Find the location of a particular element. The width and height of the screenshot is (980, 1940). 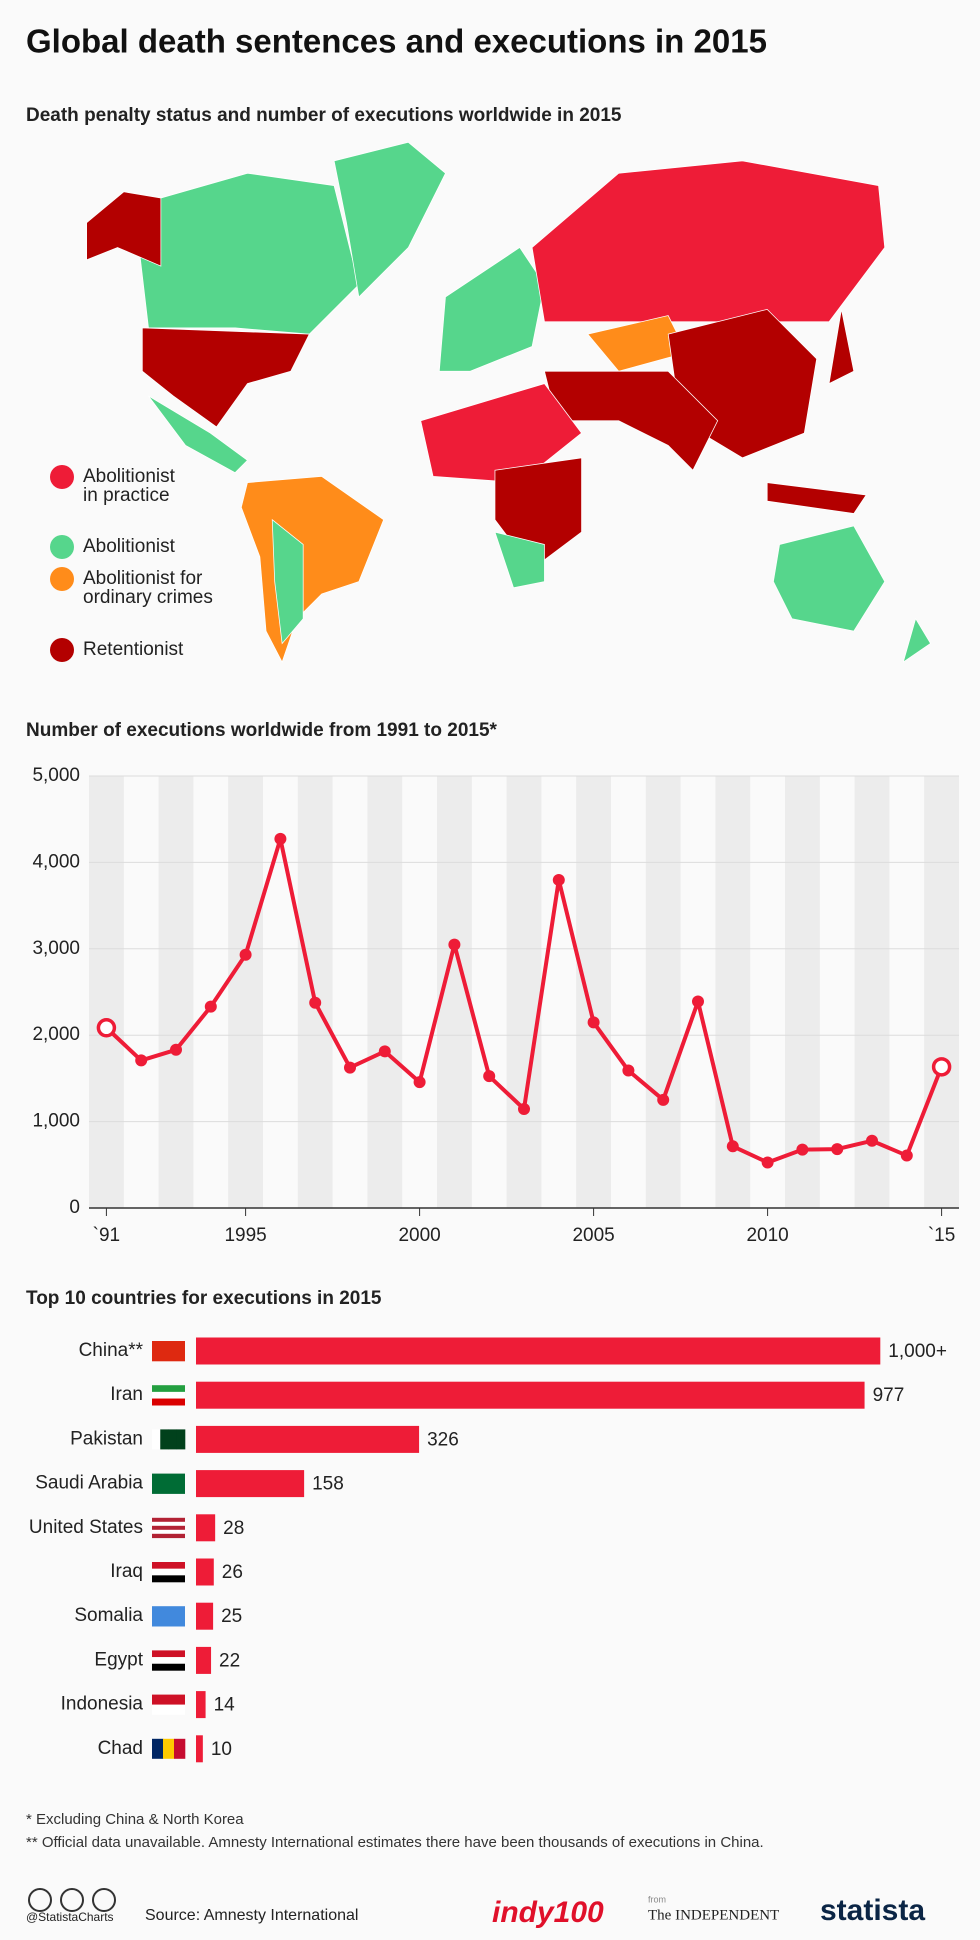

nd-icon is located at coordinates (104, 1900).